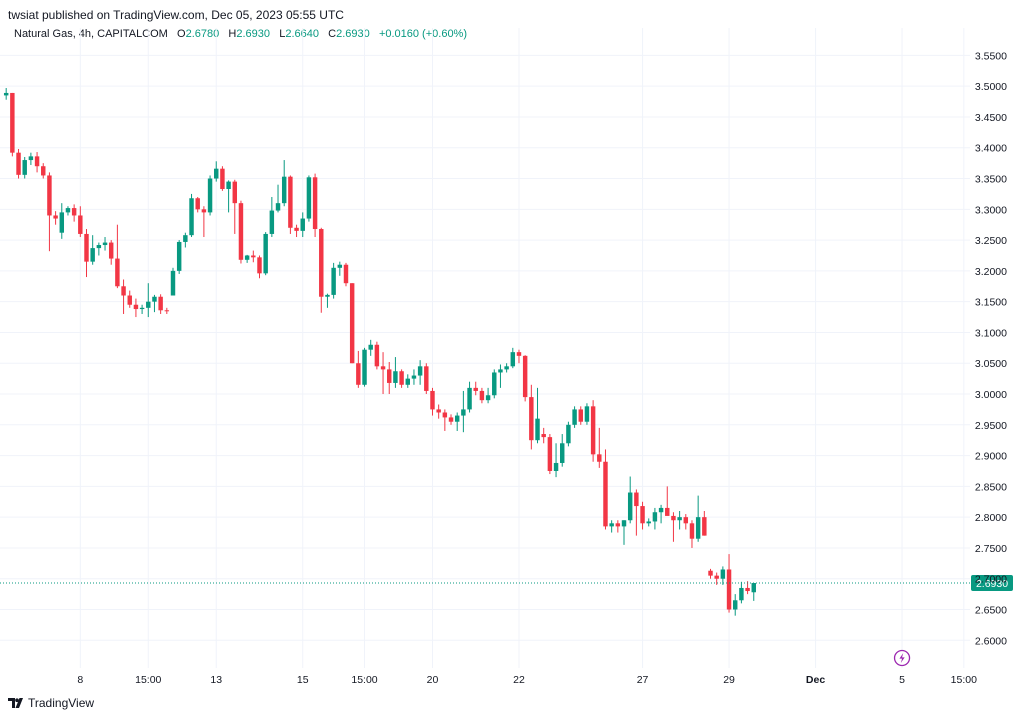 The width and height of the screenshot is (1024, 716). Describe the element at coordinates (91, 34) in the screenshot. I see `symbol-label: Natural Gas, 4h, CAPITALCOM` at that location.